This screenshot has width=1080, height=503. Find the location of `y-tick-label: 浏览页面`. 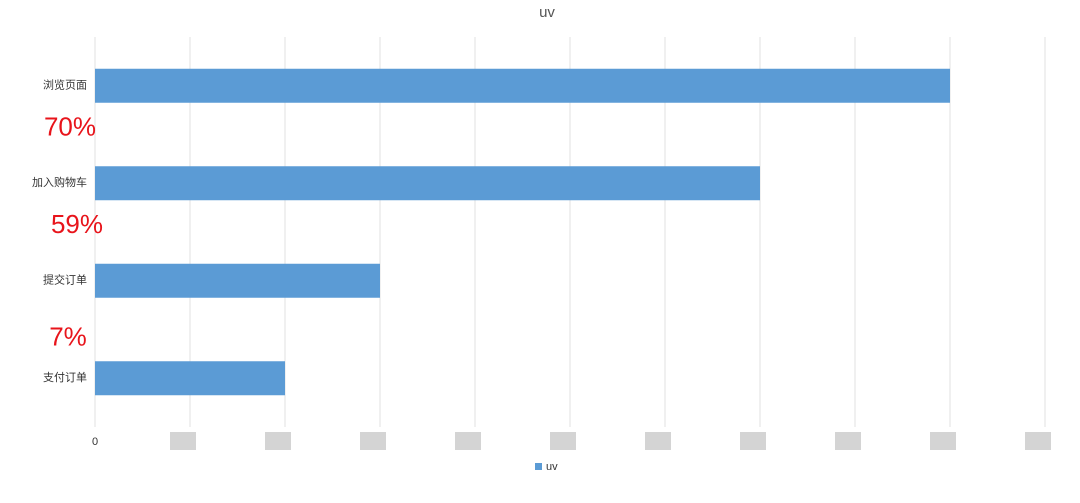

y-tick-label: 浏览页面 is located at coordinates (65, 85).